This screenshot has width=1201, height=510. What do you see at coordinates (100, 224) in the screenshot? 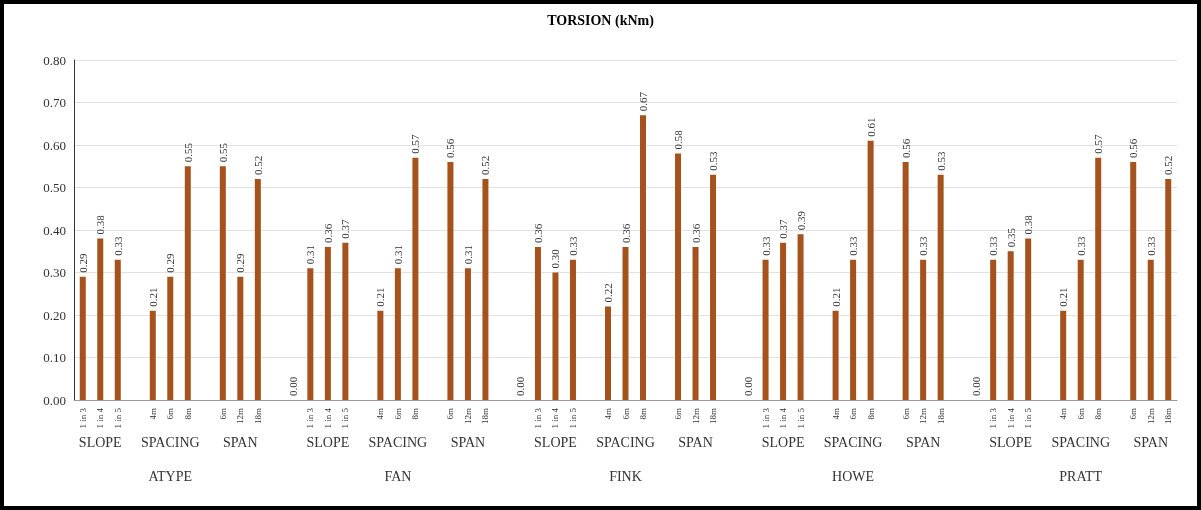
I see `data-label: 0.38` at bounding box center [100, 224].